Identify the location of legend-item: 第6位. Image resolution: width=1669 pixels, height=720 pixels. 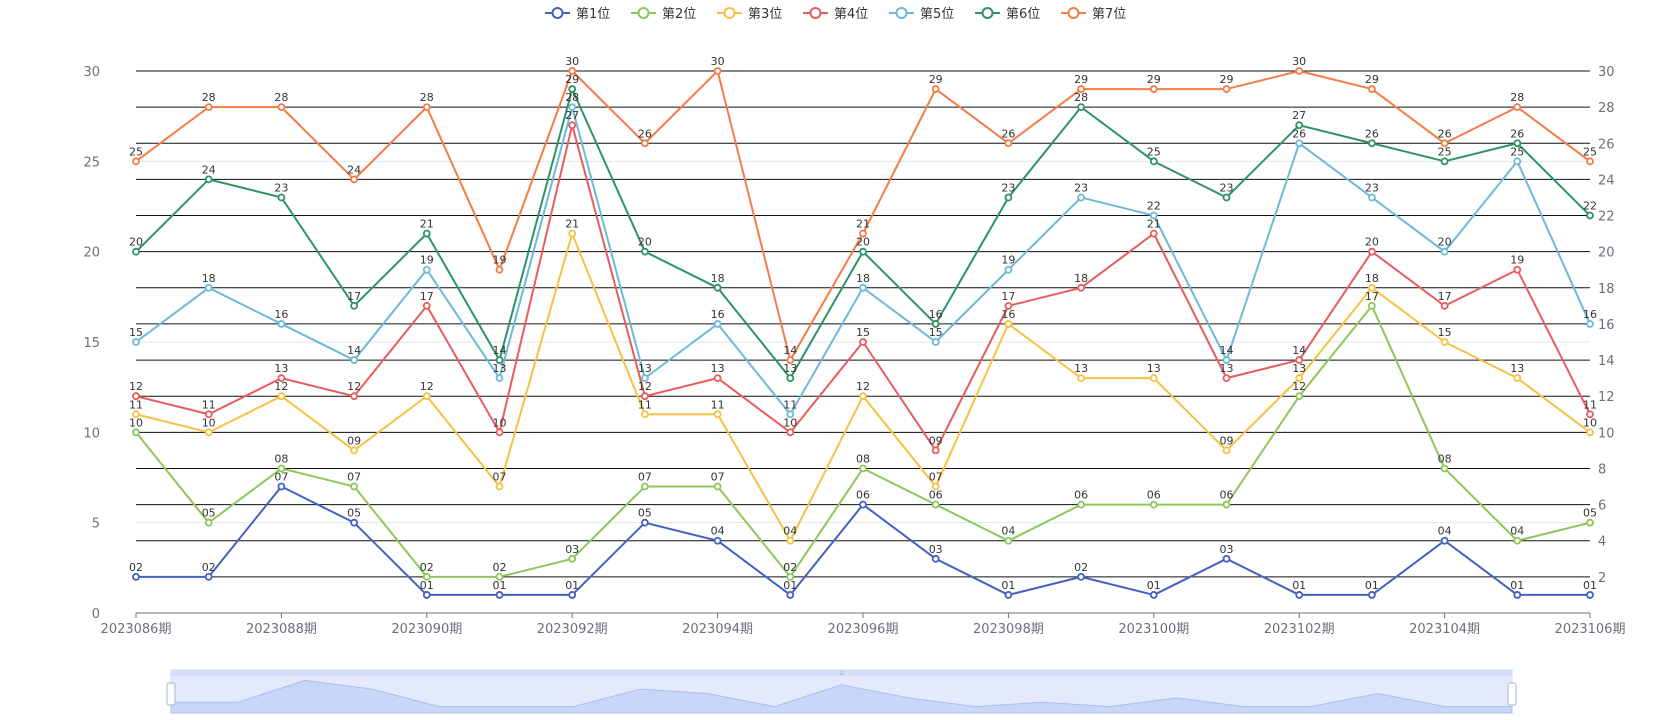
(1007, 14).